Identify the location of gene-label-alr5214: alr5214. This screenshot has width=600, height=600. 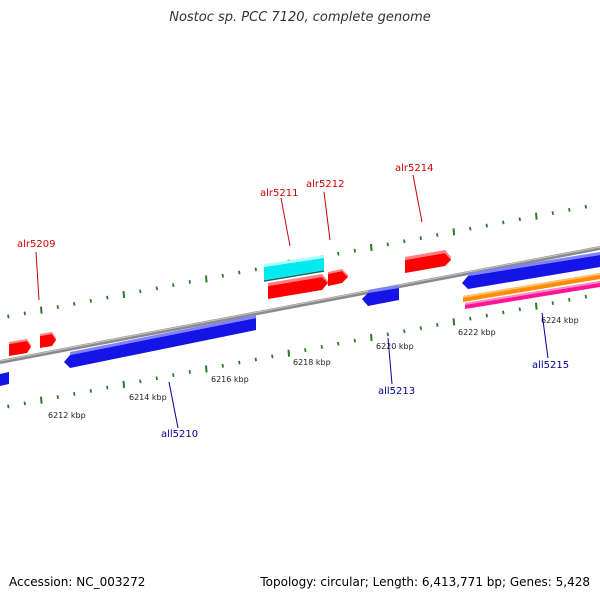
(414, 168).